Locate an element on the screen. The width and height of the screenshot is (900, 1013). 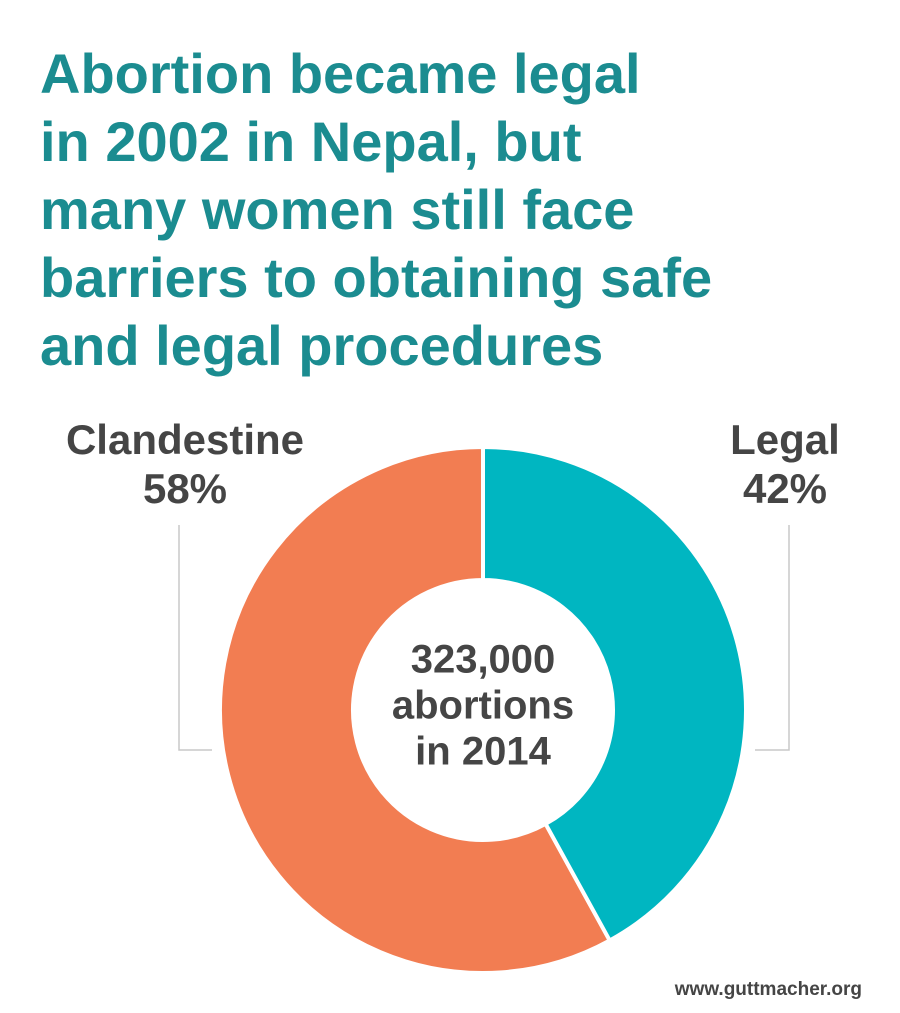
center-text: 323,000 is located at coordinates (483, 660).